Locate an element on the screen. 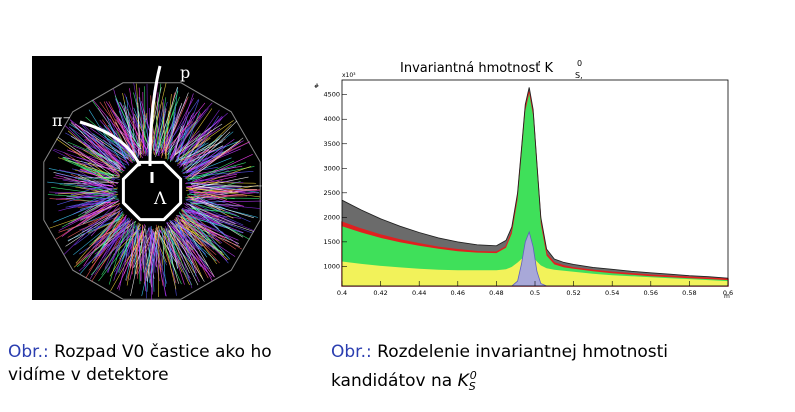  proton-track is located at coordinates (155, 116).